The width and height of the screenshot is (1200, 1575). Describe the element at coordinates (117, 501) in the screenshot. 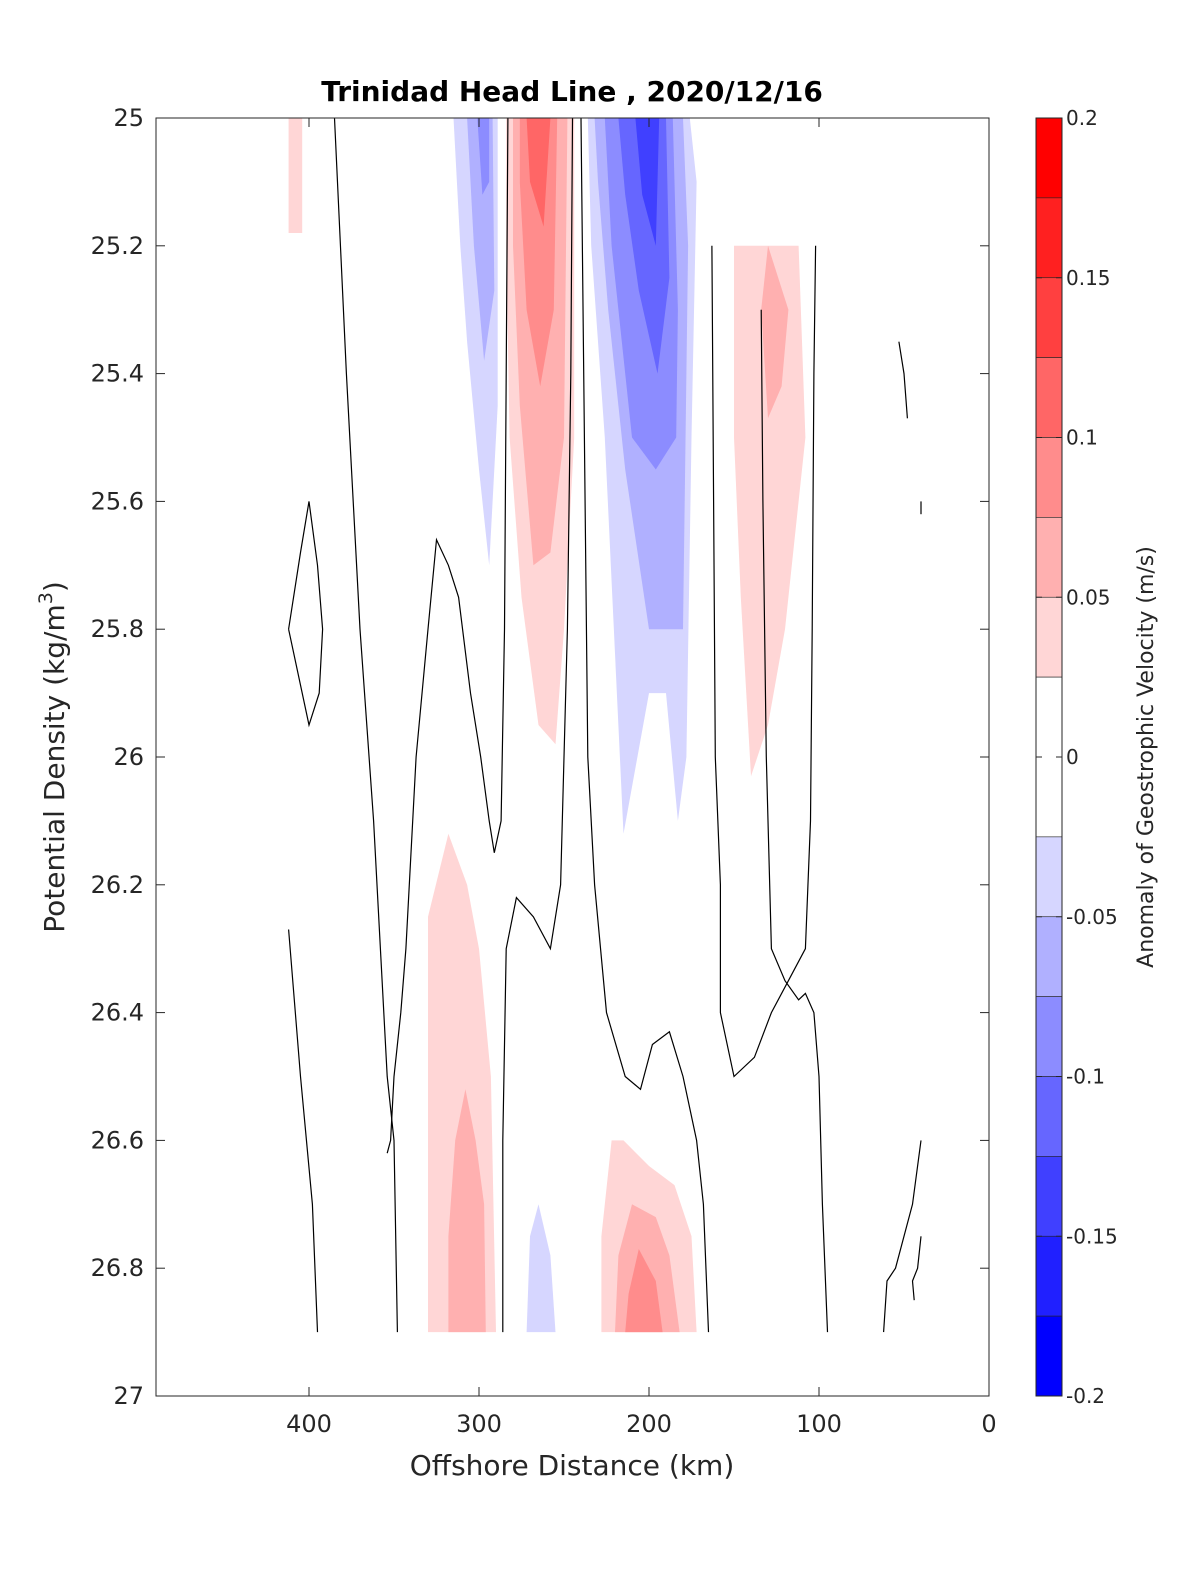

I see `y-tick-label: 25.6` at that location.